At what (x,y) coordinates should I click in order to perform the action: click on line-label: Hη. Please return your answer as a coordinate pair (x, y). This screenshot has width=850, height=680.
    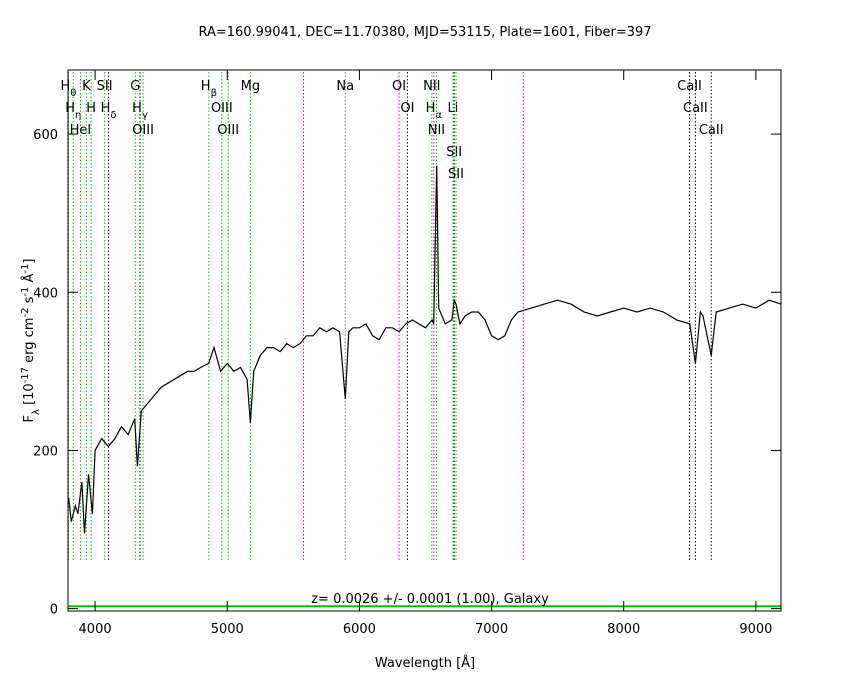
    Looking at the image, I should click on (73, 111).